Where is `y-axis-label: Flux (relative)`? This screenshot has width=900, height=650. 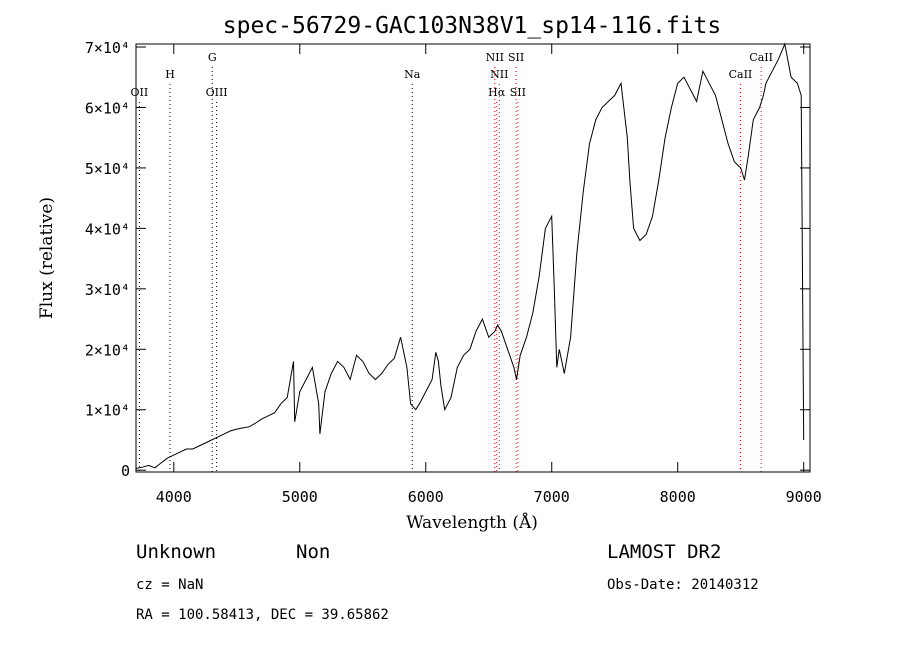
y-axis-label: Flux (relative) is located at coordinates (47, 258).